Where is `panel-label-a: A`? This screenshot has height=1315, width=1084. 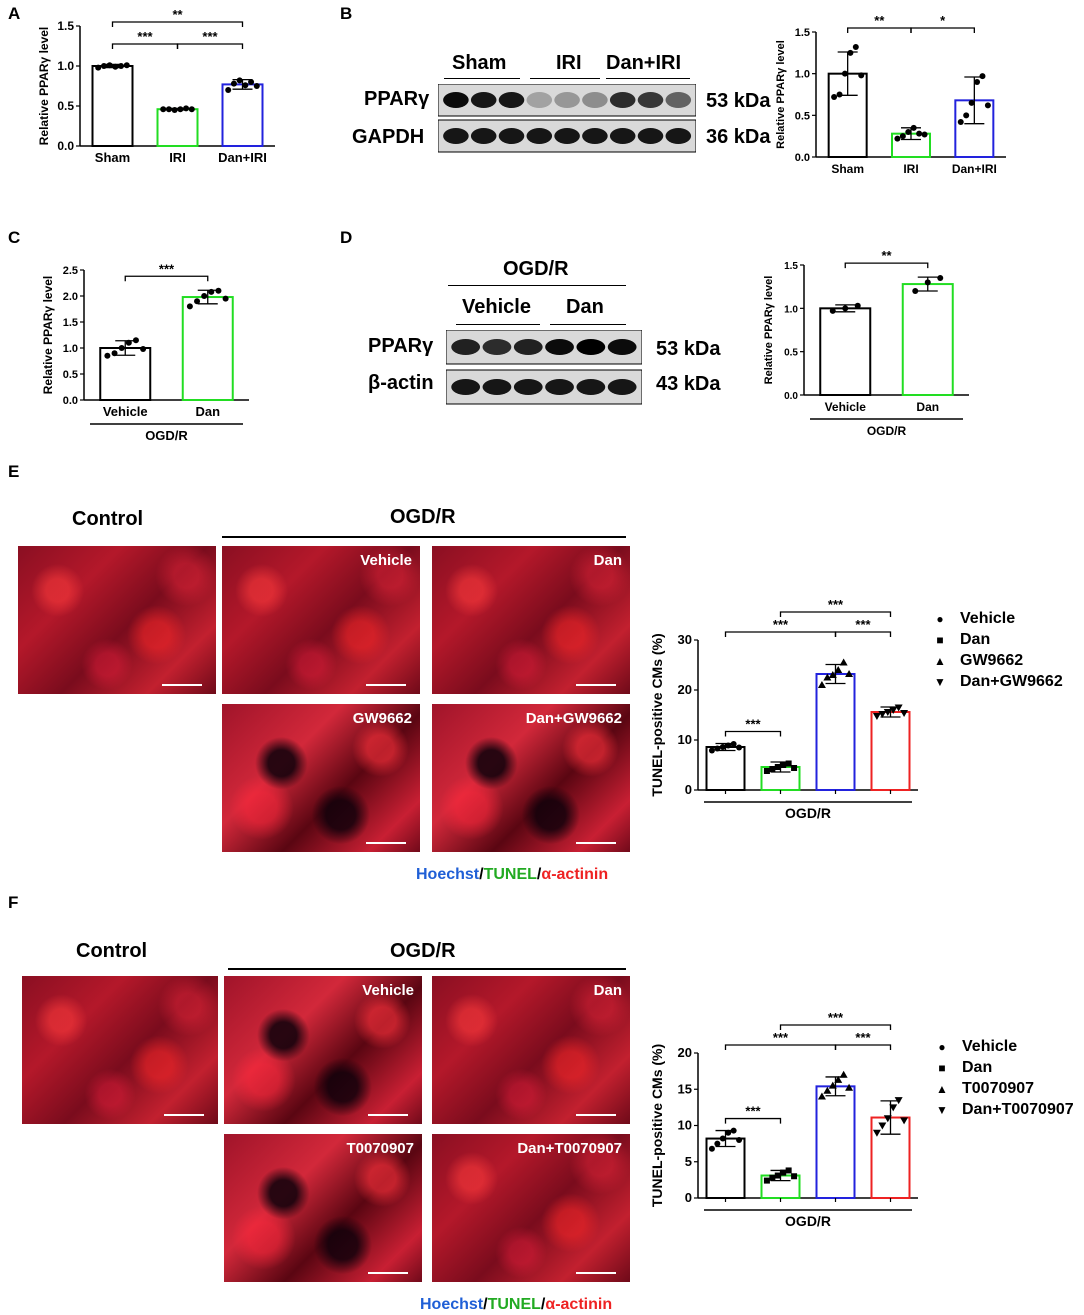
panel-label-a: A is located at coordinates (14, 13).